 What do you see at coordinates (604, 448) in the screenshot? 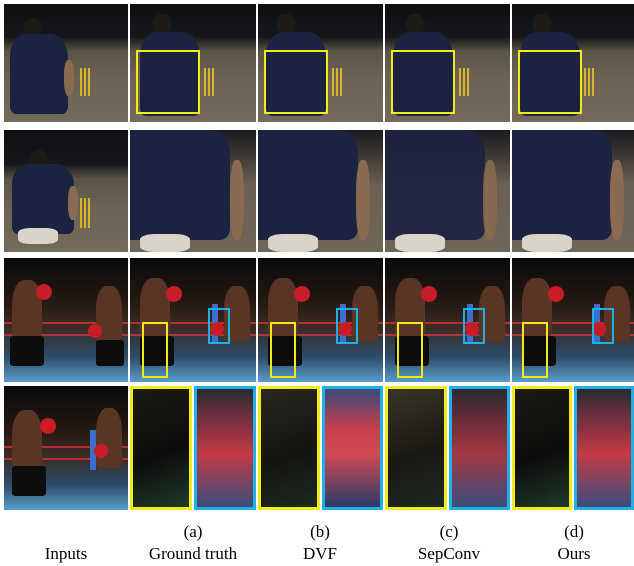
I see `row4-ours-zoom-blue` at bounding box center [604, 448].